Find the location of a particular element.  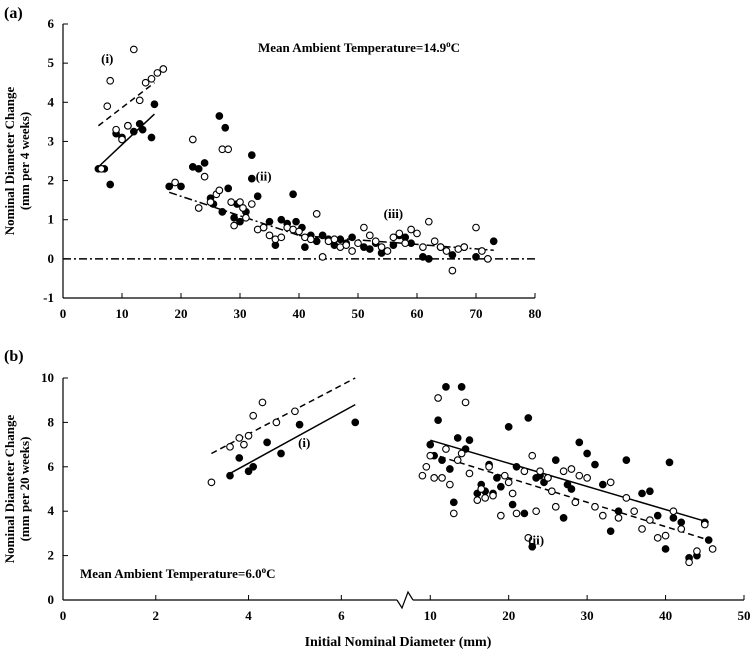

fit-line-a-dashed is located at coordinates (126, 104).